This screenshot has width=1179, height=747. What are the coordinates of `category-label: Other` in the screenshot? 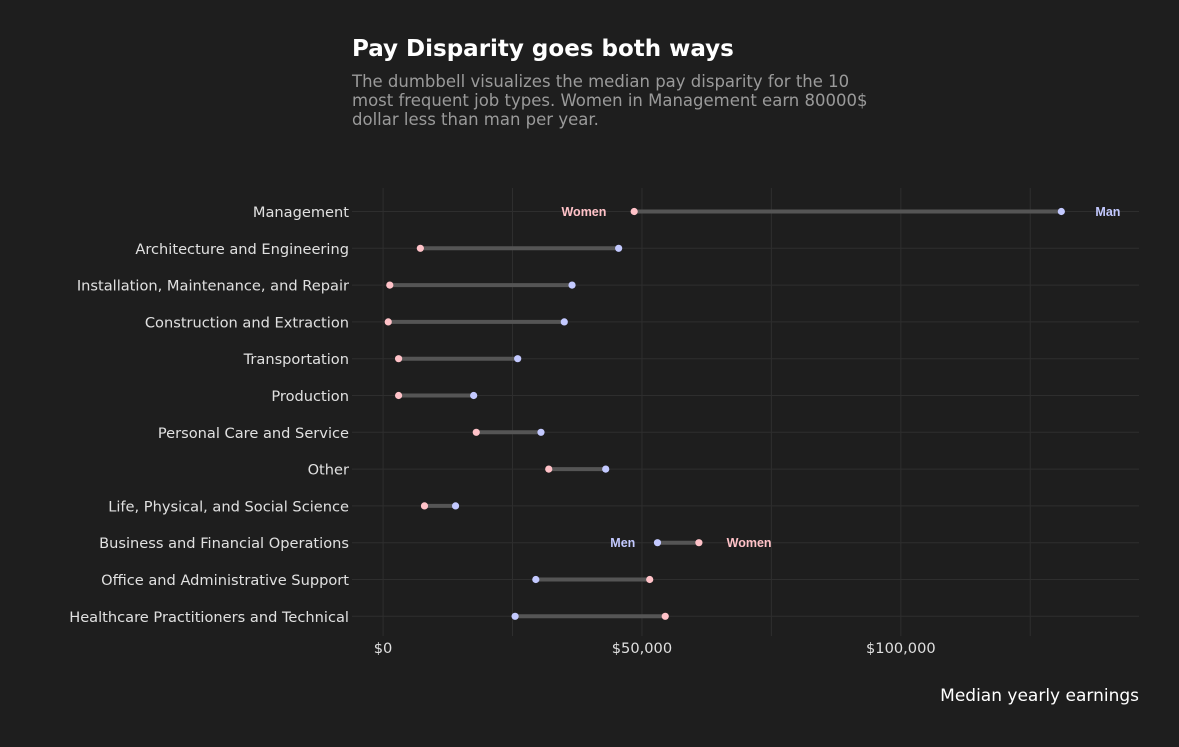 It's located at (328, 470).